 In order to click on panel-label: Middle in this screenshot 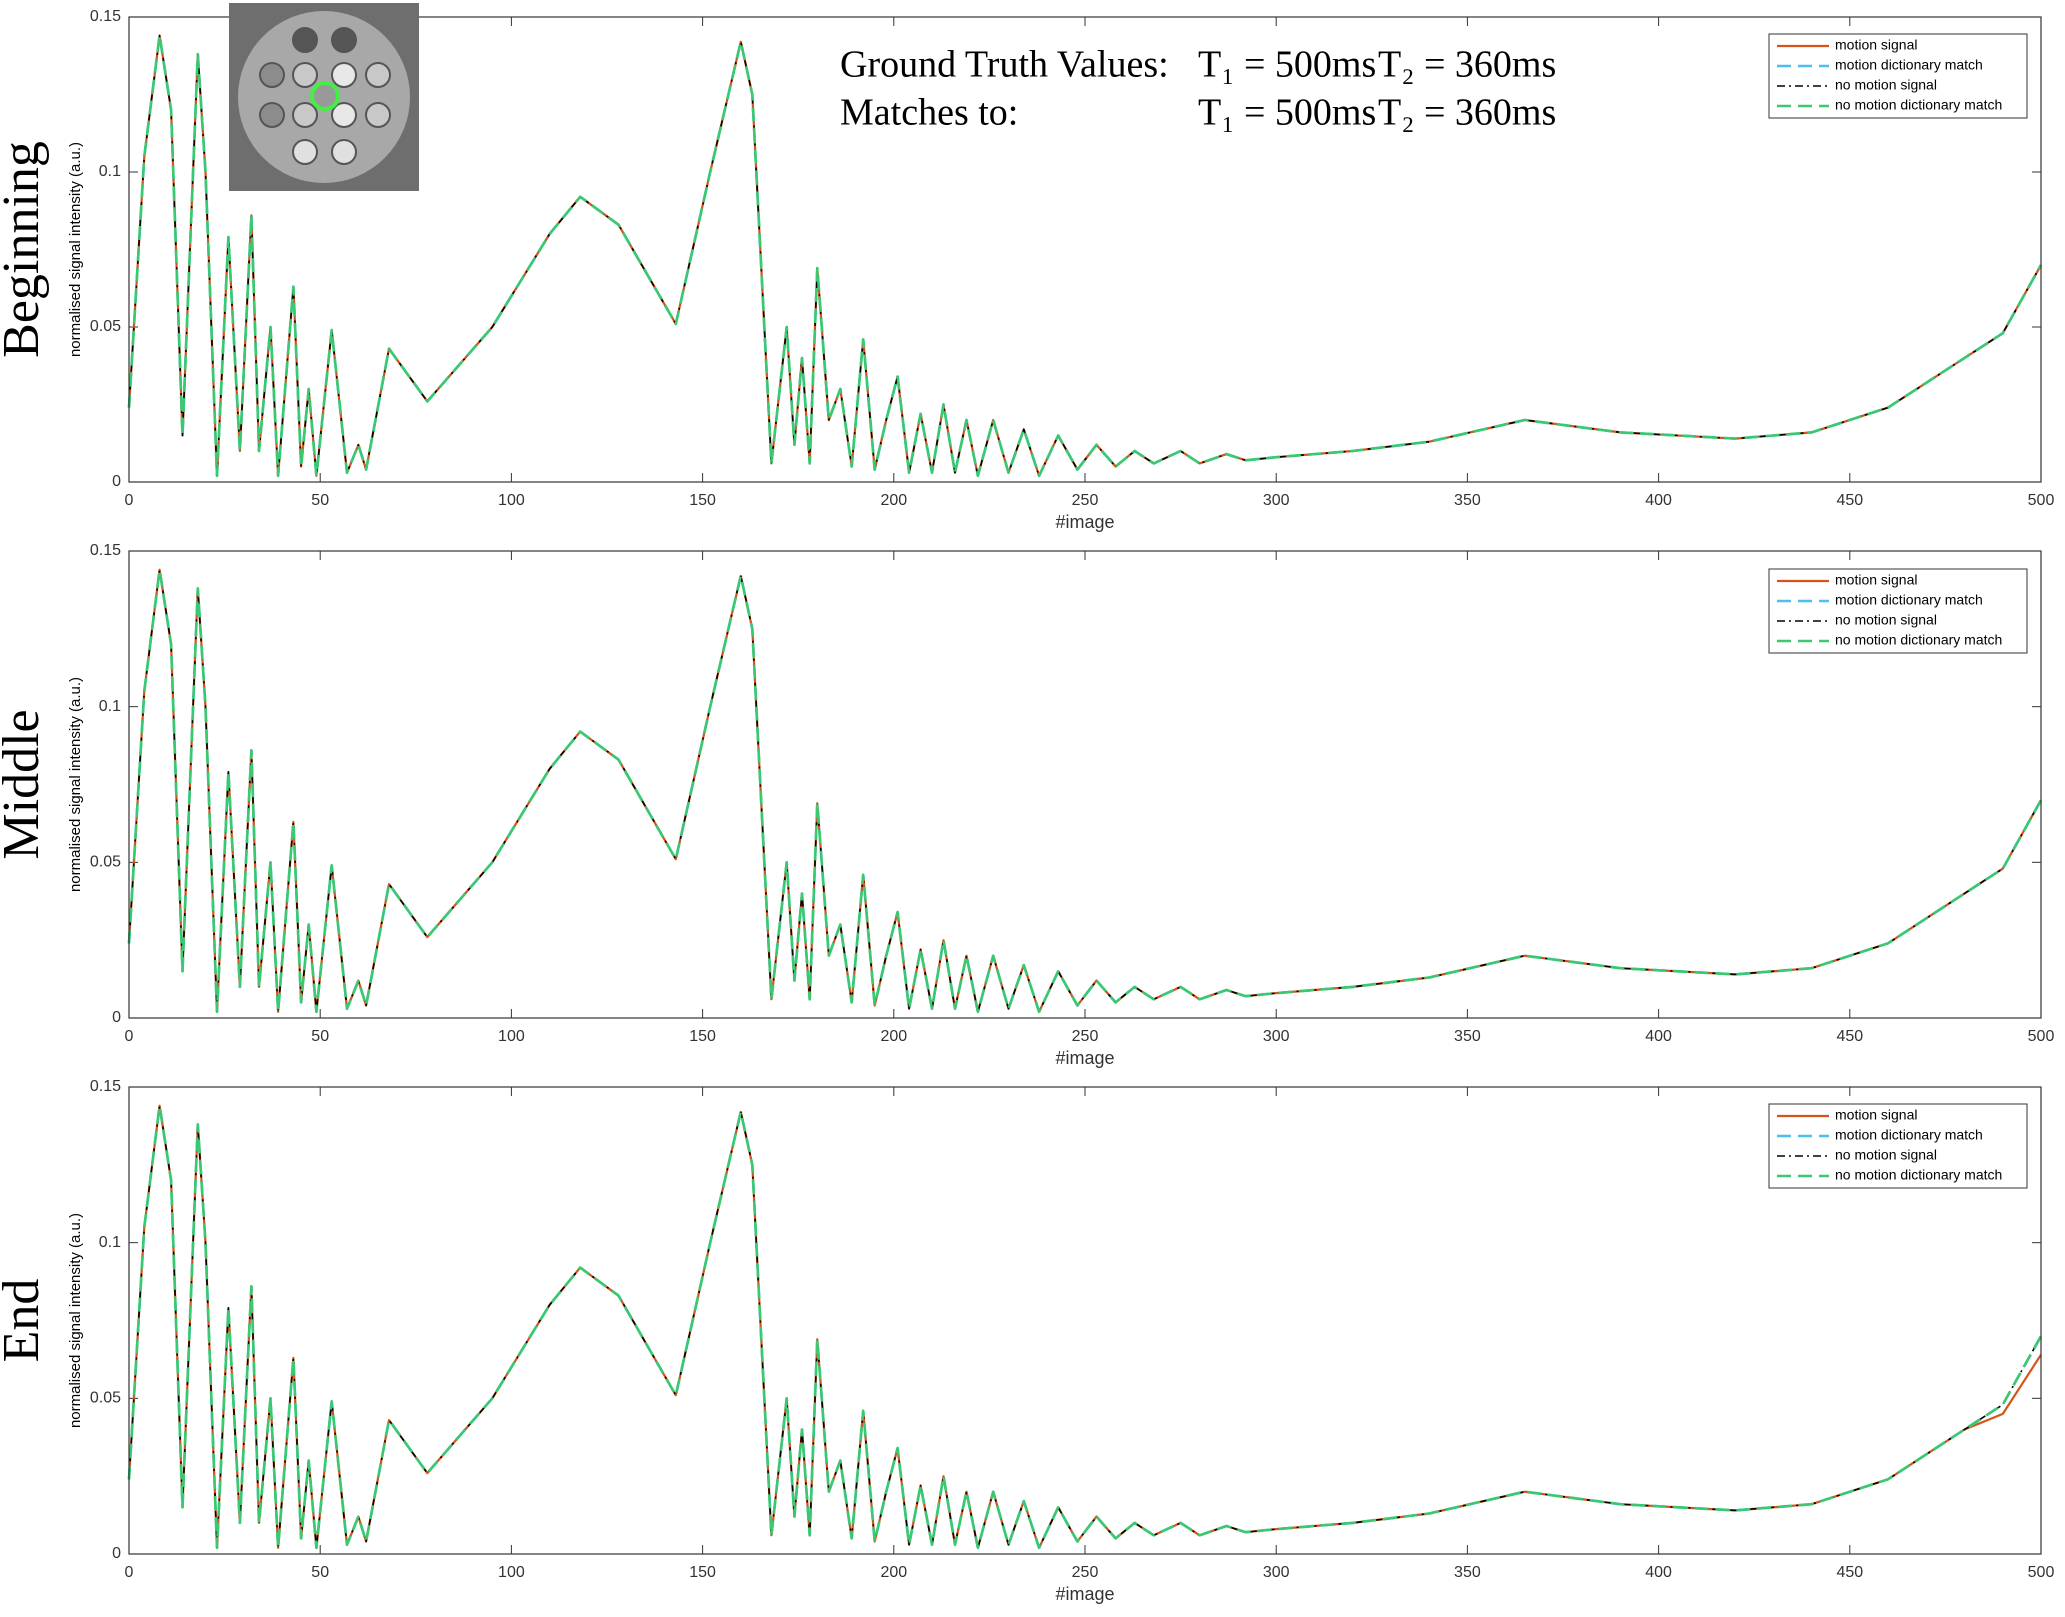, I will do `click(25, 784)`.